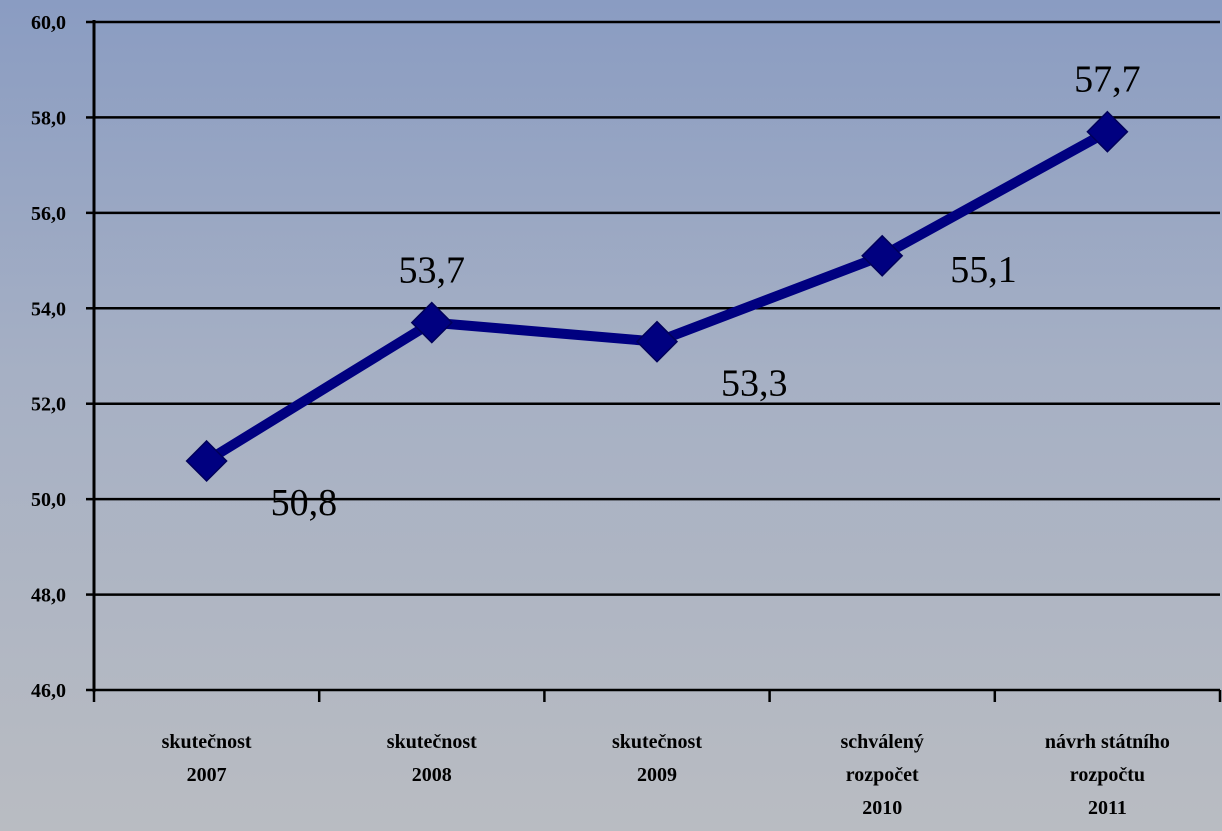 The height and width of the screenshot is (831, 1222). Describe the element at coordinates (48, 309) in the screenshot. I see `y-tick-label: 54,0` at that location.